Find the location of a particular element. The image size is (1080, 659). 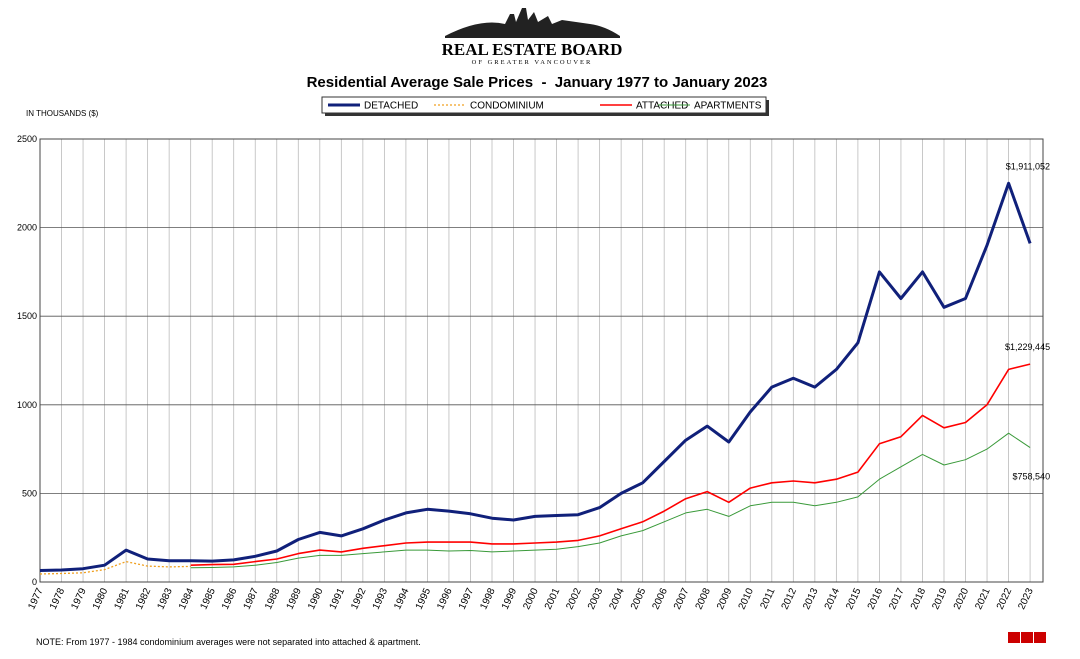

x-tick-label: 1983 is located at coordinates (165, 598).